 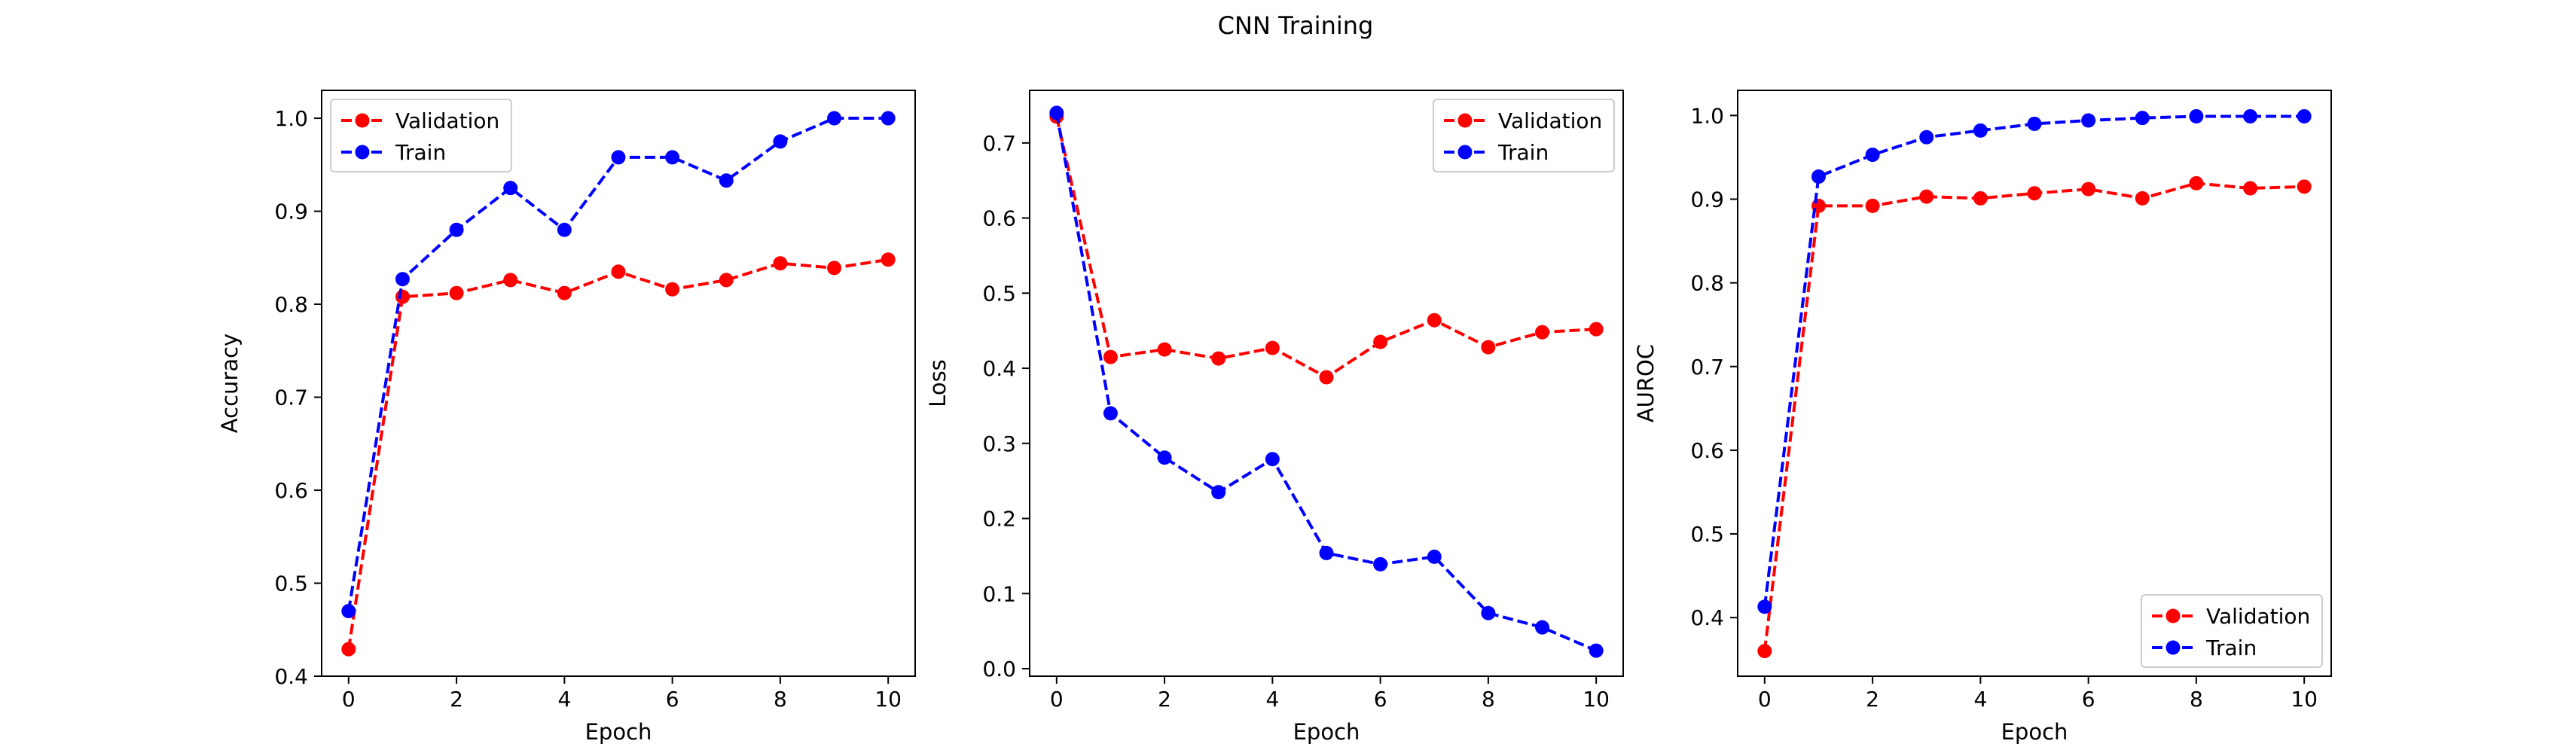 What do you see at coordinates (999, 669) in the screenshot?
I see `y-tick-label: 0.0` at bounding box center [999, 669].